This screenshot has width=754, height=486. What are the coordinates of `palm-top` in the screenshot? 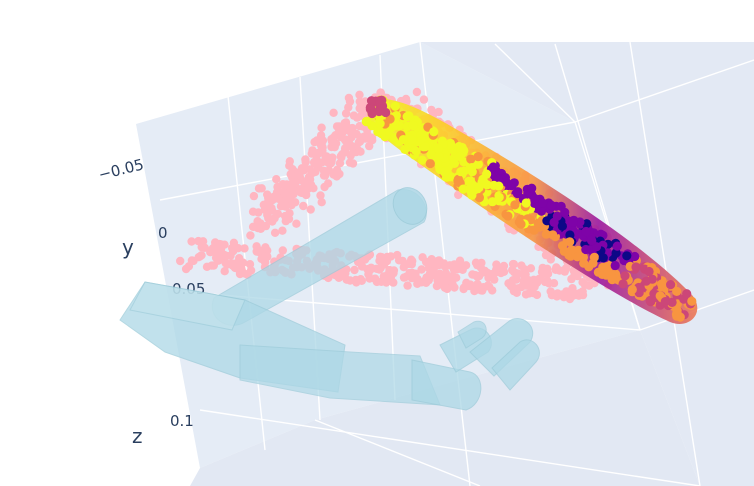 It's located at (187, 306).